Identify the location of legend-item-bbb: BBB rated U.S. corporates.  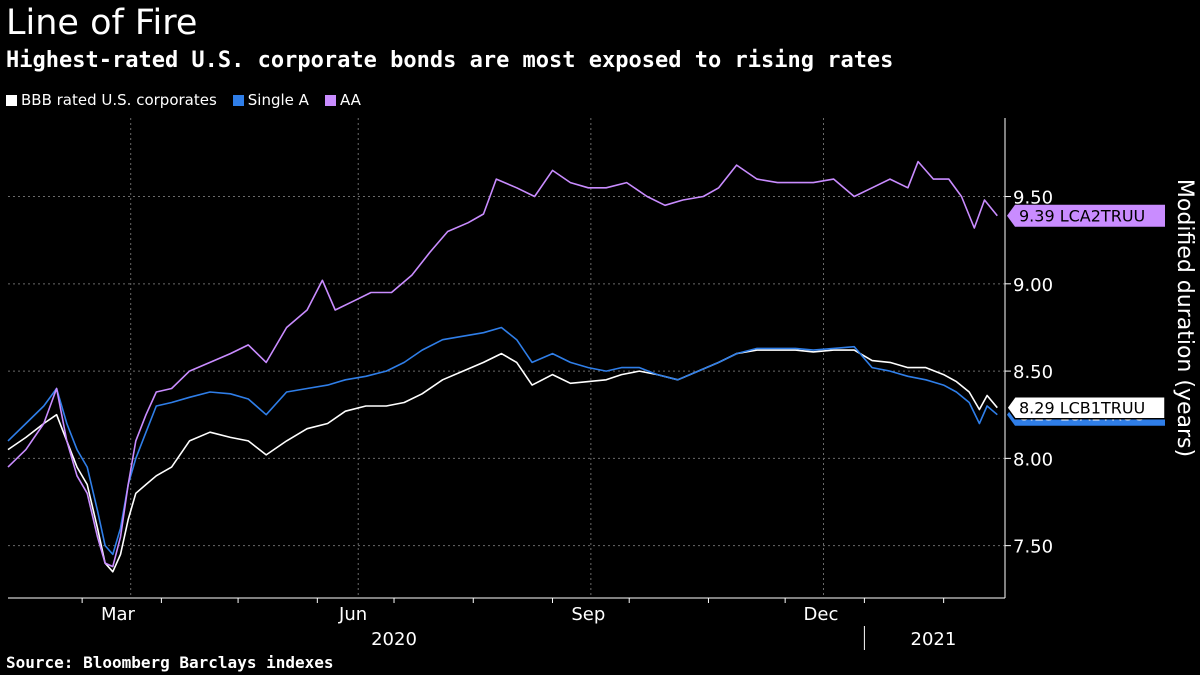
(111, 100).